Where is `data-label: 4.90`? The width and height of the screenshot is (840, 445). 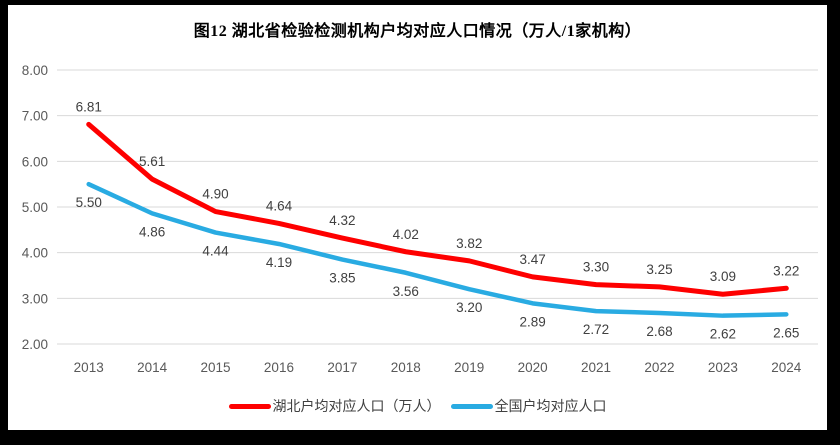 data-label: 4.90 is located at coordinates (215, 194).